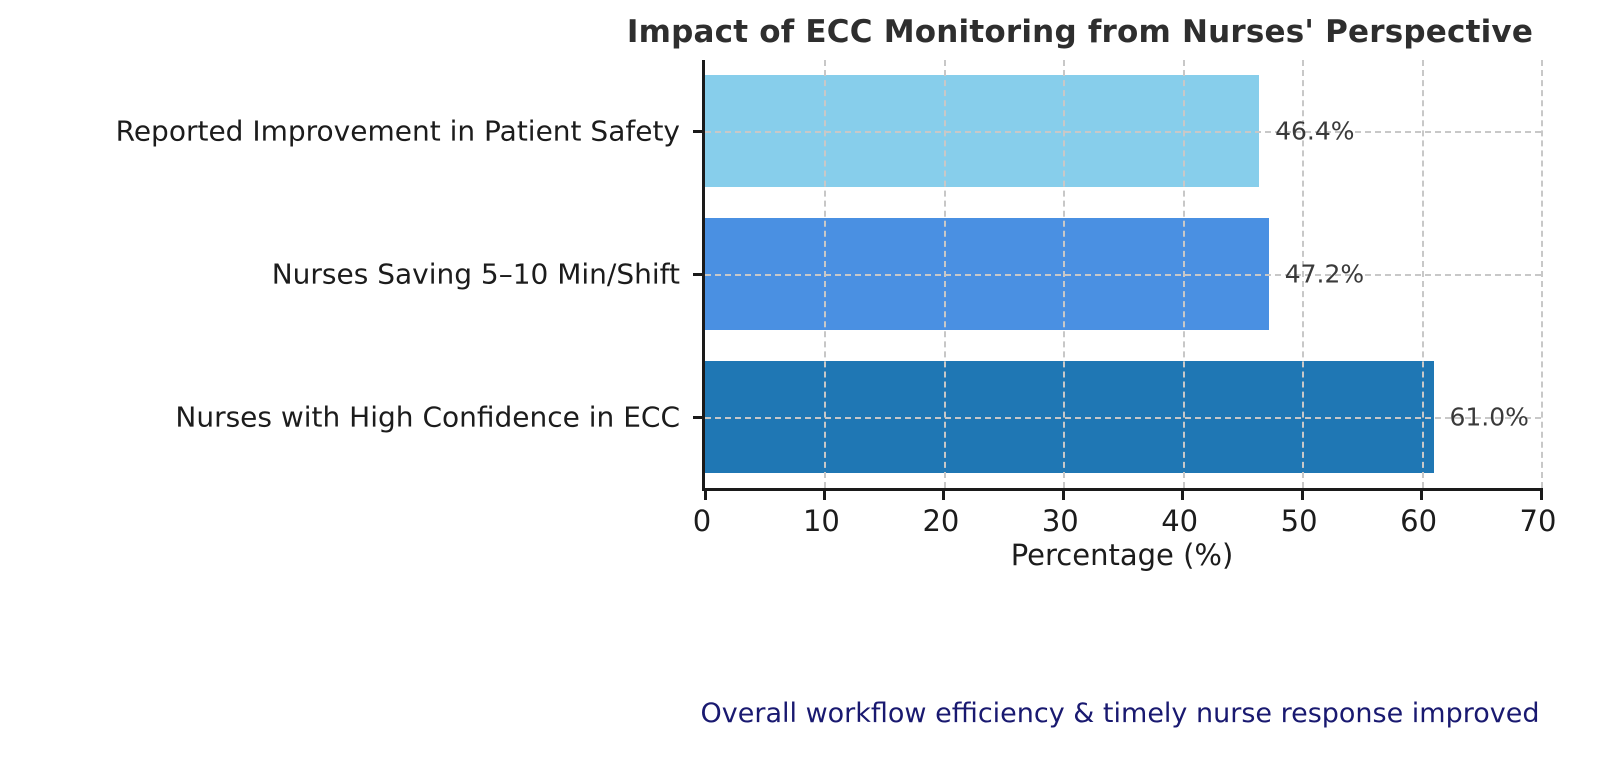  Describe the element at coordinates (941, 521) in the screenshot. I see `x-tick-label: 20` at that location.